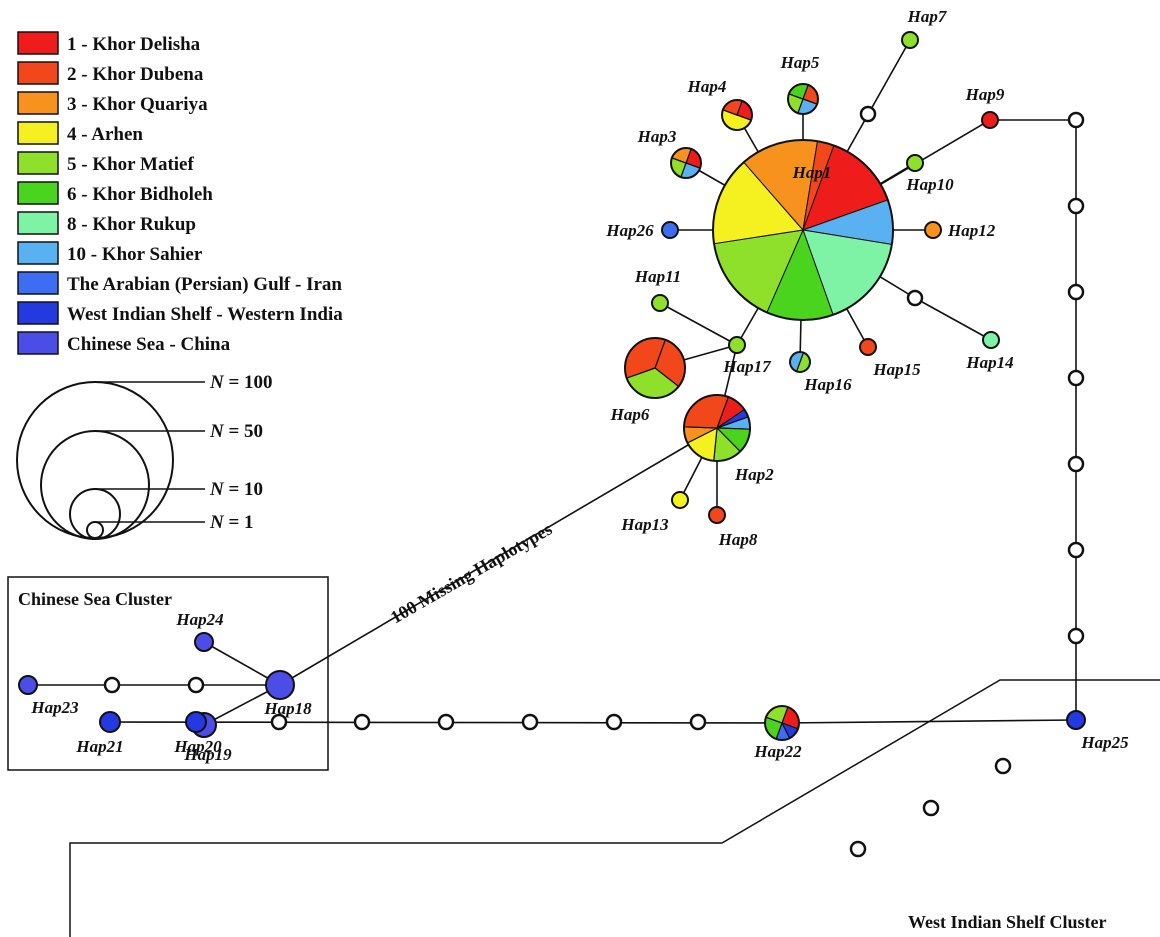 The image size is (1160, 937). I want to click on legend-label: 3 - Khor Quariya, so click(137, 104).